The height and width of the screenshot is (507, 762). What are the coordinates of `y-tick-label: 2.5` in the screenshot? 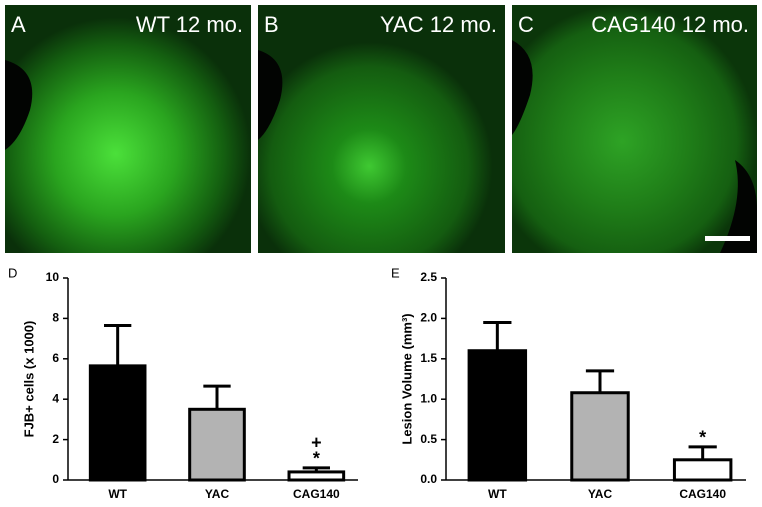 It's located at (428, 277).